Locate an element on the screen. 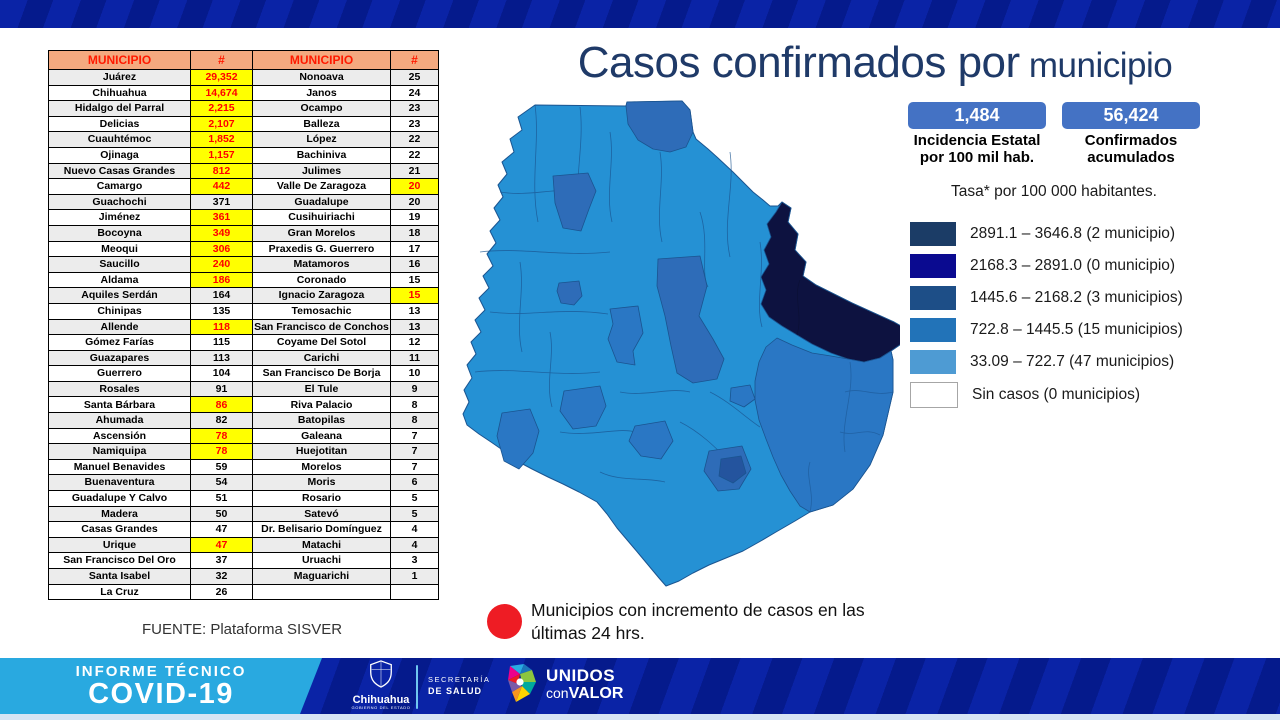 The height and width of the screenshot is (720, 1280). case-count-cell: 135 is located at coordinates (221, 311).